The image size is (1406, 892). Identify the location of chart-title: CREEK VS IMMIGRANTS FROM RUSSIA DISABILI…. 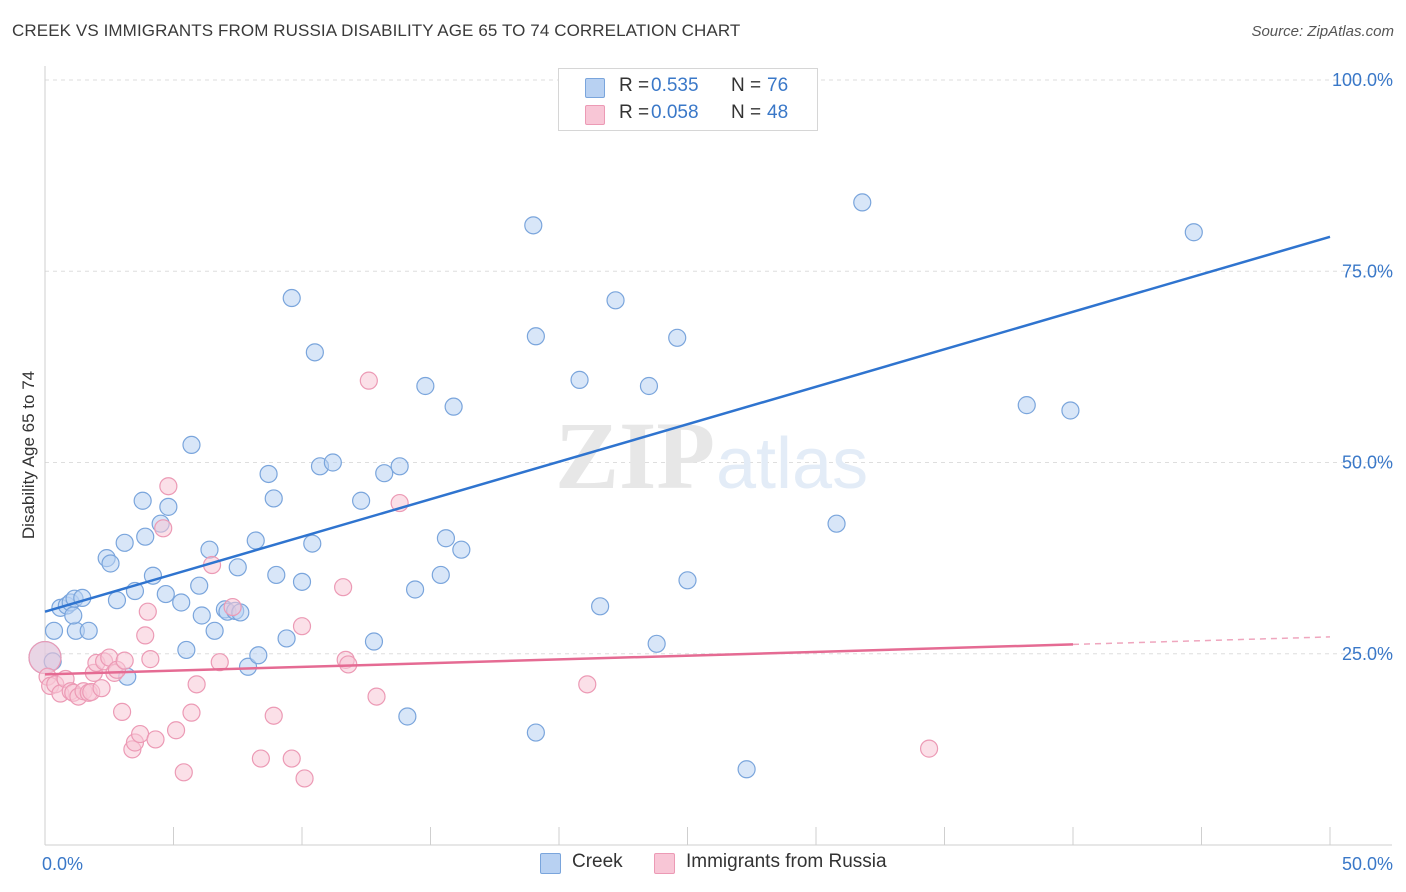
(376, 30).